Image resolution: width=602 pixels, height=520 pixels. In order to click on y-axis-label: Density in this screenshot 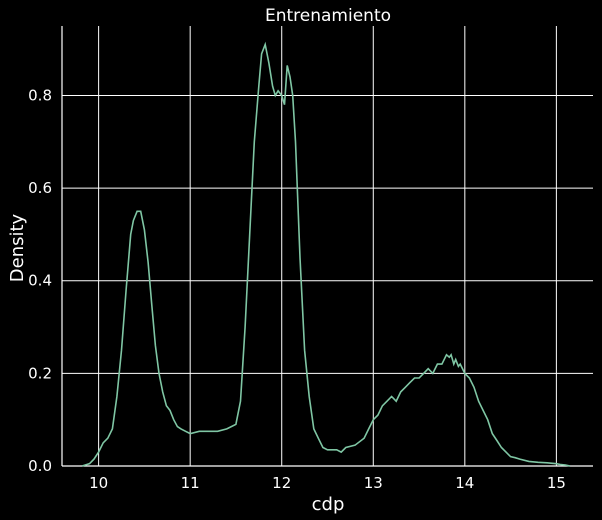, I will do `click(17, 247)`.